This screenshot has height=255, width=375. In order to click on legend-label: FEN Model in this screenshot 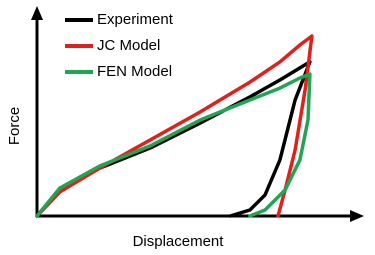, I will do `click(134, 71)`.